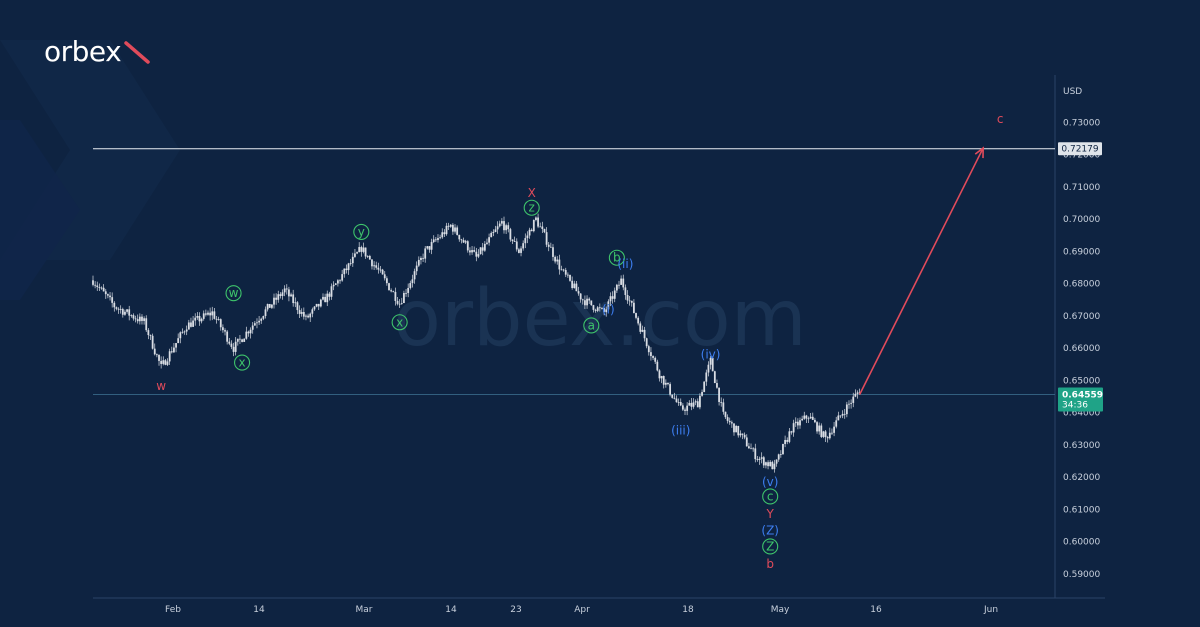 The width and height of the screenshot is (1200, 627). Describe the element at coordinates (616, 257) in the screenshot. I see `wave-label: b` at that location.